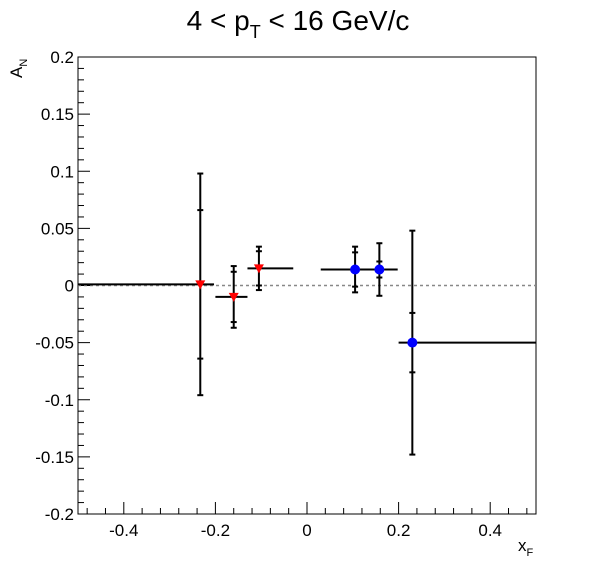  I want to click on x-axis-ticks: -0.4 -0.2 0 0.2 0.4, so click(307, 521).